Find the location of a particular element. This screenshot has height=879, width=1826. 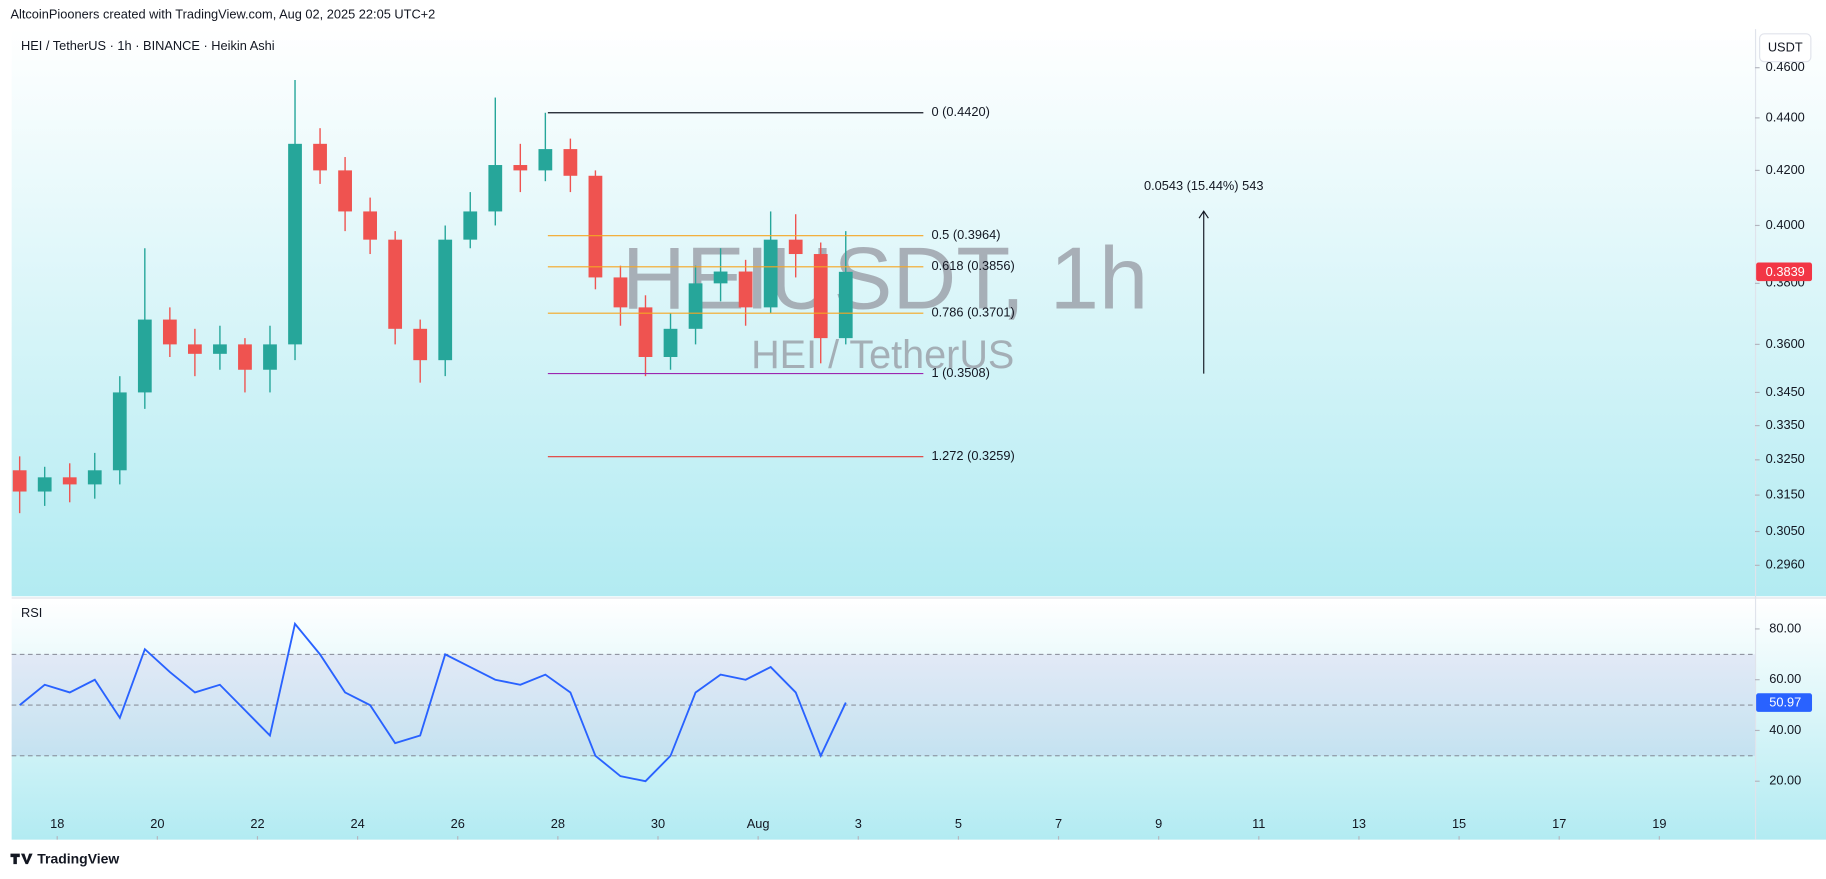

watermark-ticker: HEIUSDT, 1h is located at coordinates (885, 278).